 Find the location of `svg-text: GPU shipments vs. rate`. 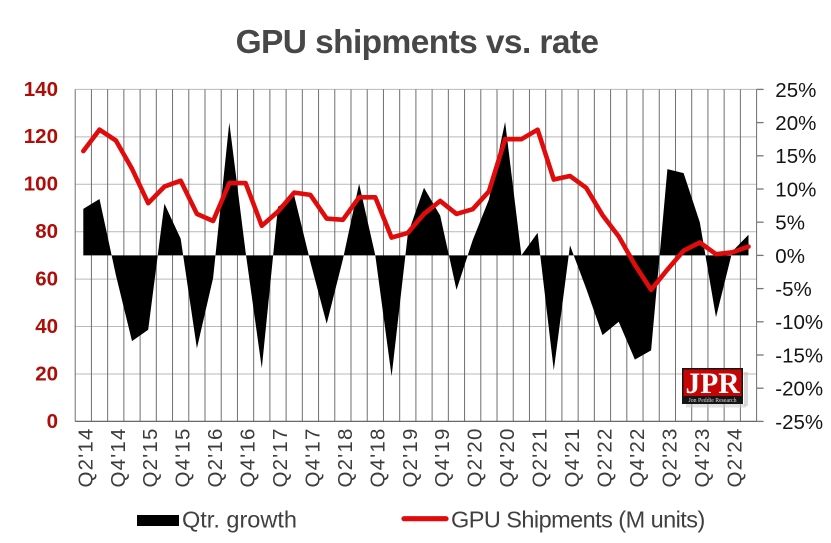

svg-text: GPU shipments vs. rate is located at coordinates (417, 42).